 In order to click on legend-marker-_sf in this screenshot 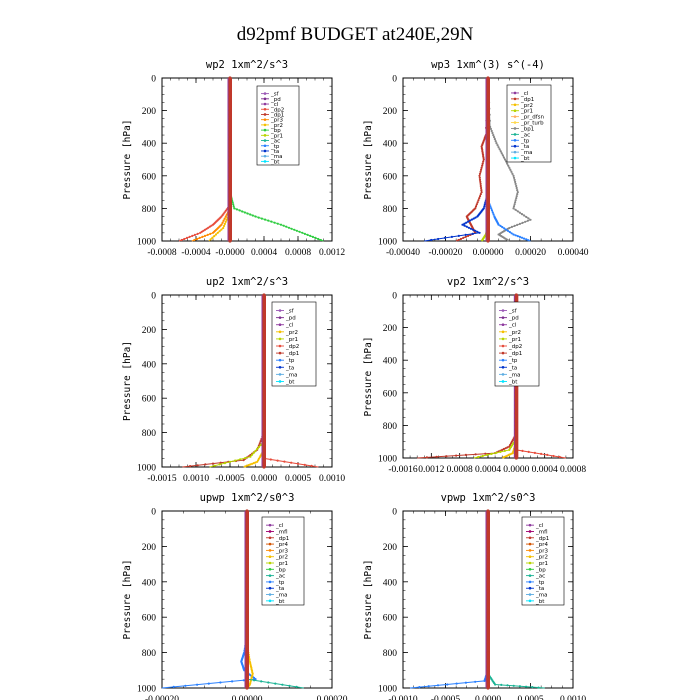, I will do `click(265, 93)`.